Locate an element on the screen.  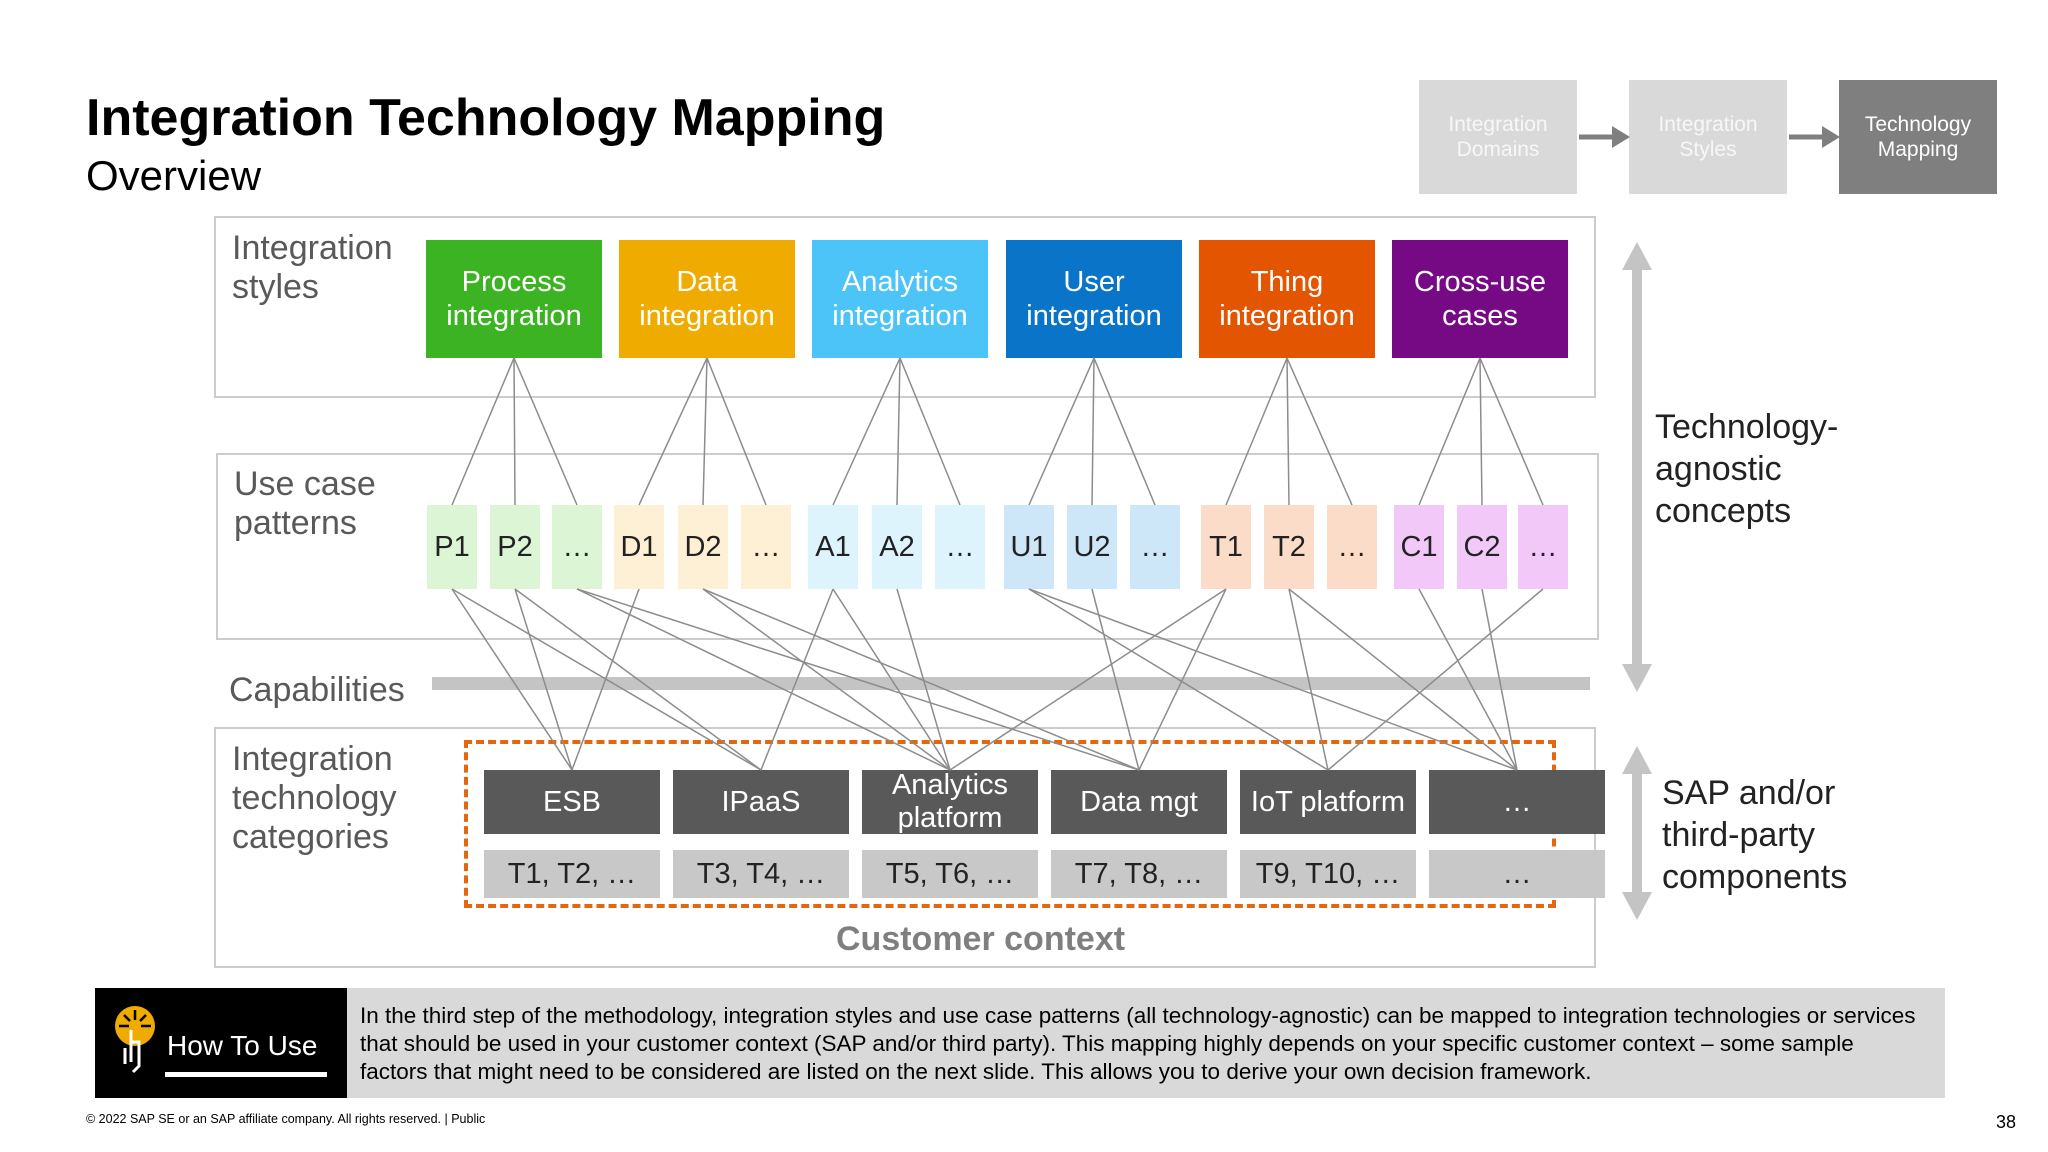
page-subtitle: Overview is located at coordinates (174, 175).